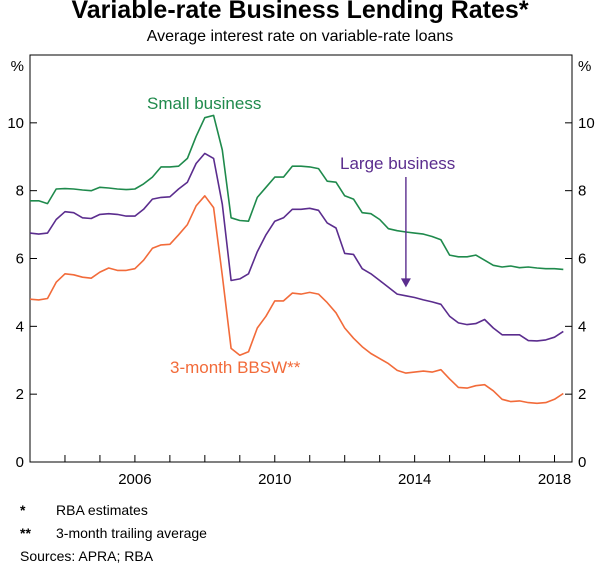  I want to click on y-axis-unit-left: %, so click(17, 66).